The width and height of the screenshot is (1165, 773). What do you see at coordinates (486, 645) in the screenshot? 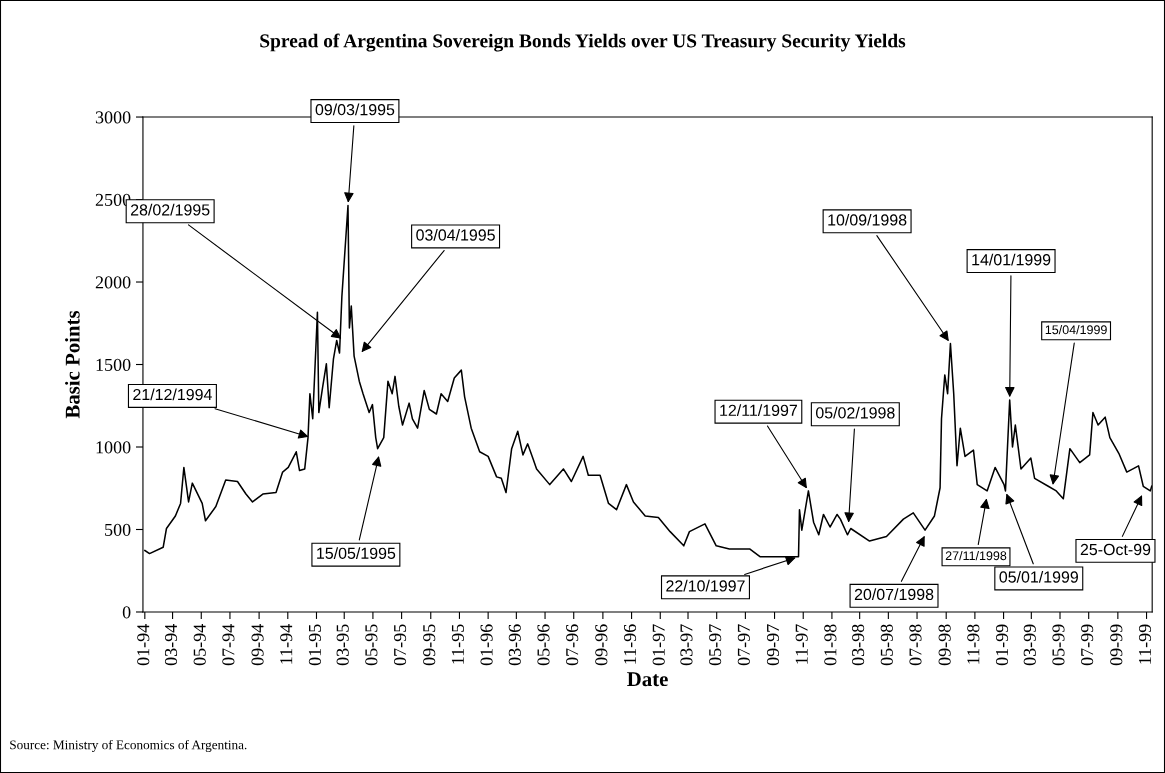
I see `x-tick-label: 01-96` at bounding box center [486, 645].